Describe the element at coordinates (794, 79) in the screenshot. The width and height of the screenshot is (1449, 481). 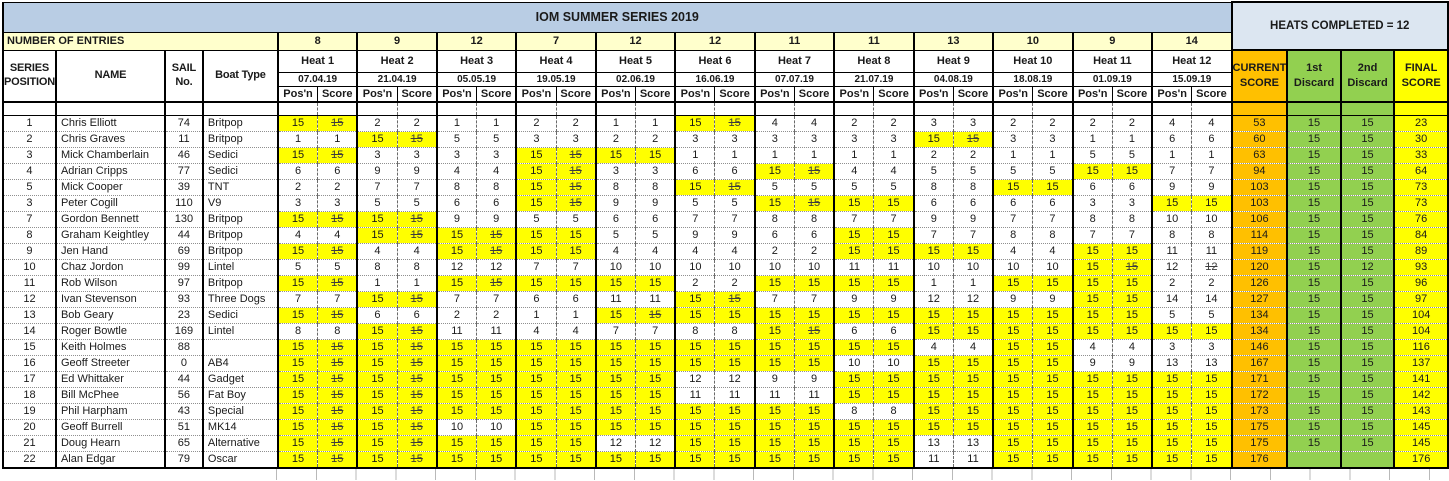
I see `heat-date-cell: 07.07.19` at that location.